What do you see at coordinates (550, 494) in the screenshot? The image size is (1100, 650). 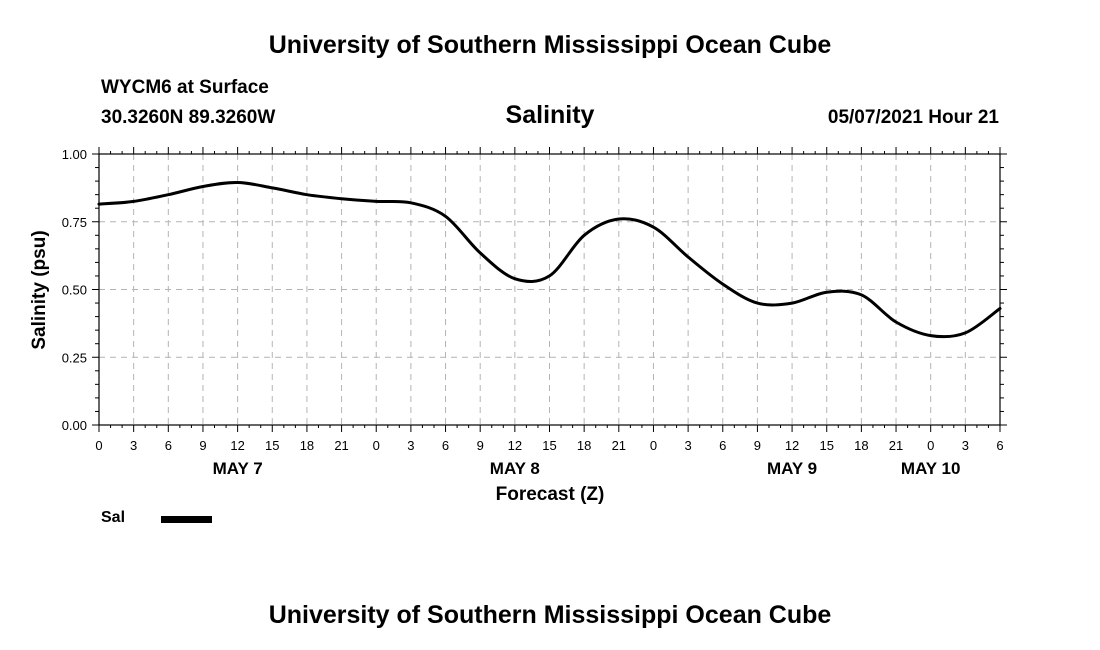 I see `x-axis-title: Forecast (Z)` at bounding box center [550, 494].